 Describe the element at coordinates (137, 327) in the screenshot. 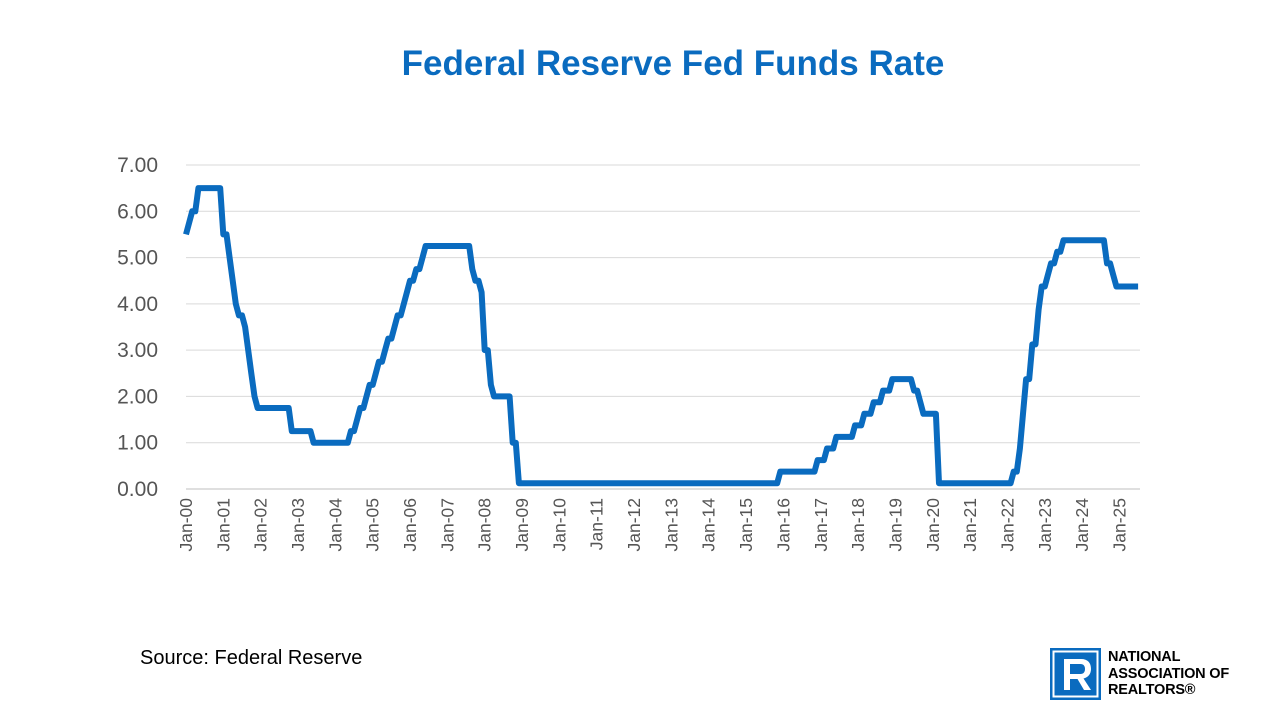

I see `y-axis-ticks: 0.00 1.00 2.00 3.00 4.00 5.00 6.00 7.00` at that location.